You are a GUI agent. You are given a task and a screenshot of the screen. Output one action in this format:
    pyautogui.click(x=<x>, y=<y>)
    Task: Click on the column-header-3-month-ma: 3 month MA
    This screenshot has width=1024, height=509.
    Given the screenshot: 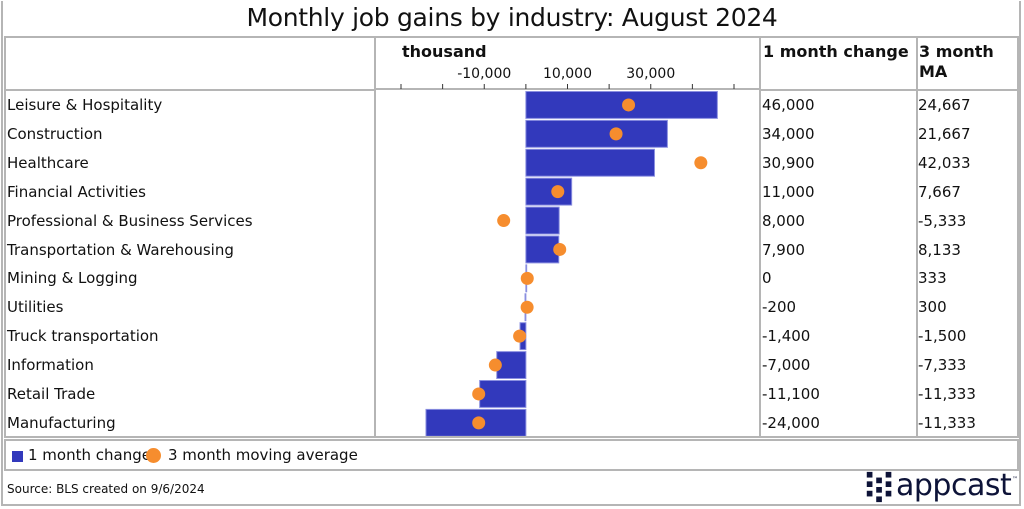 What is the action you would take?
    pyautogui.click(x=956, y=61)
    